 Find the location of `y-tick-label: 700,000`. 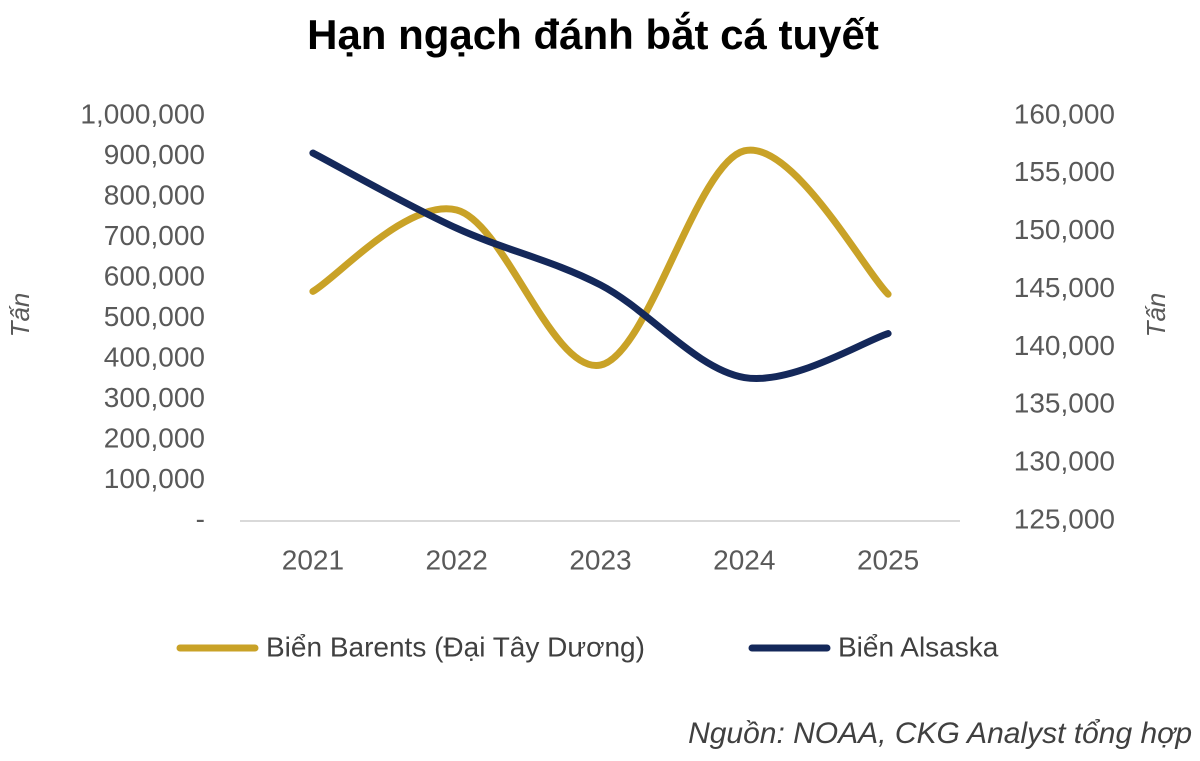

y-tick-label: 700,000 is located at coordinates (154, 235).